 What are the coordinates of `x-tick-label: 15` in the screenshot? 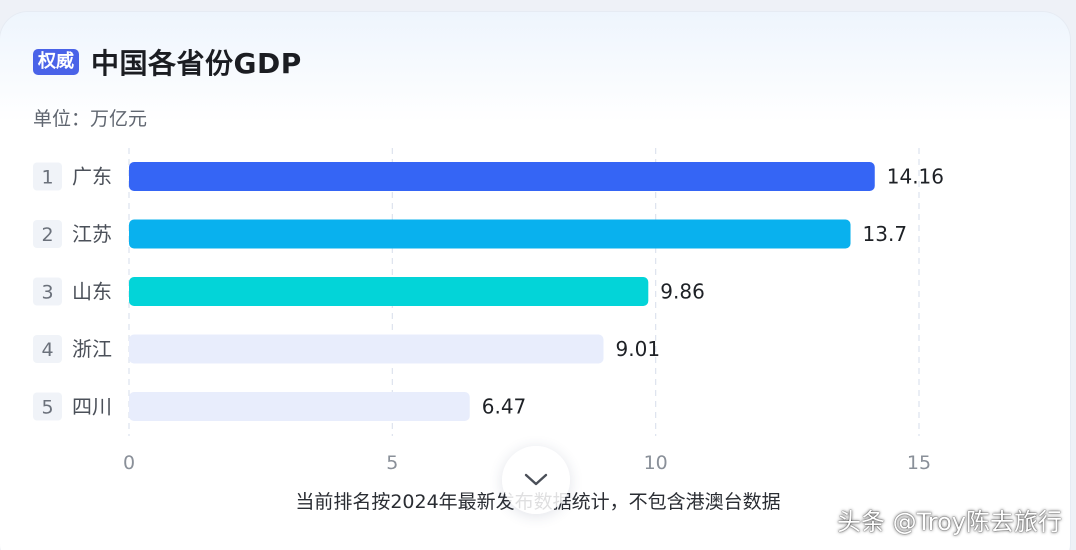 It's located at (919, 463).